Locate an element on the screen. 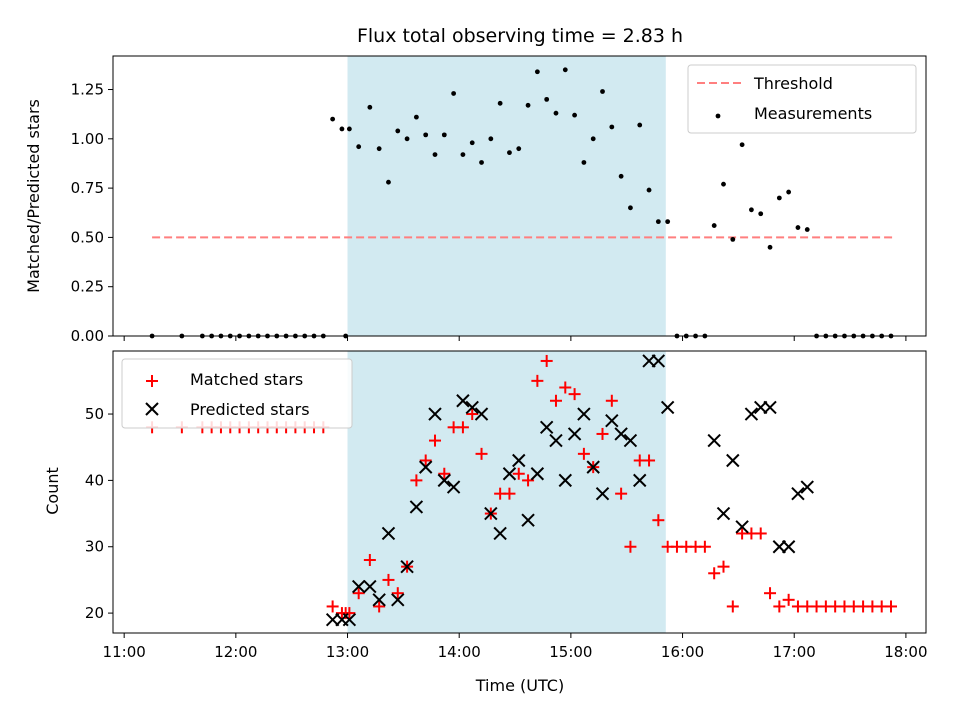 The image size is (960, 720). ratio-x-ticks is located at coordinates (515, 338).